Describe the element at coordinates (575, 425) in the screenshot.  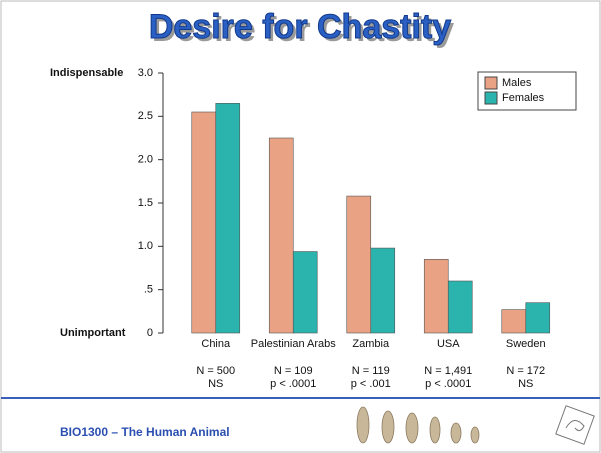
I see `spiral-icon` at that location.